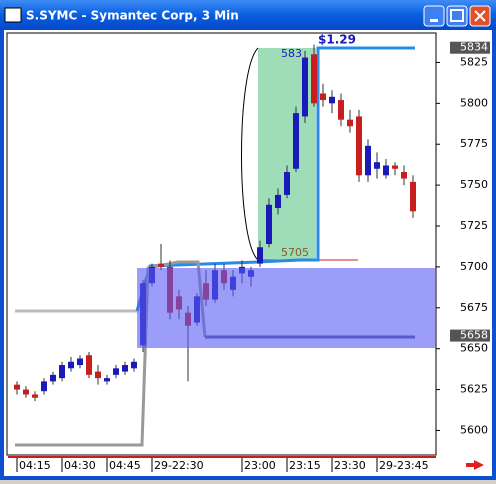  Describe the element at coordinates (80, 465) in the screenshot. I see `x-tick-label: 04:30` at that location.